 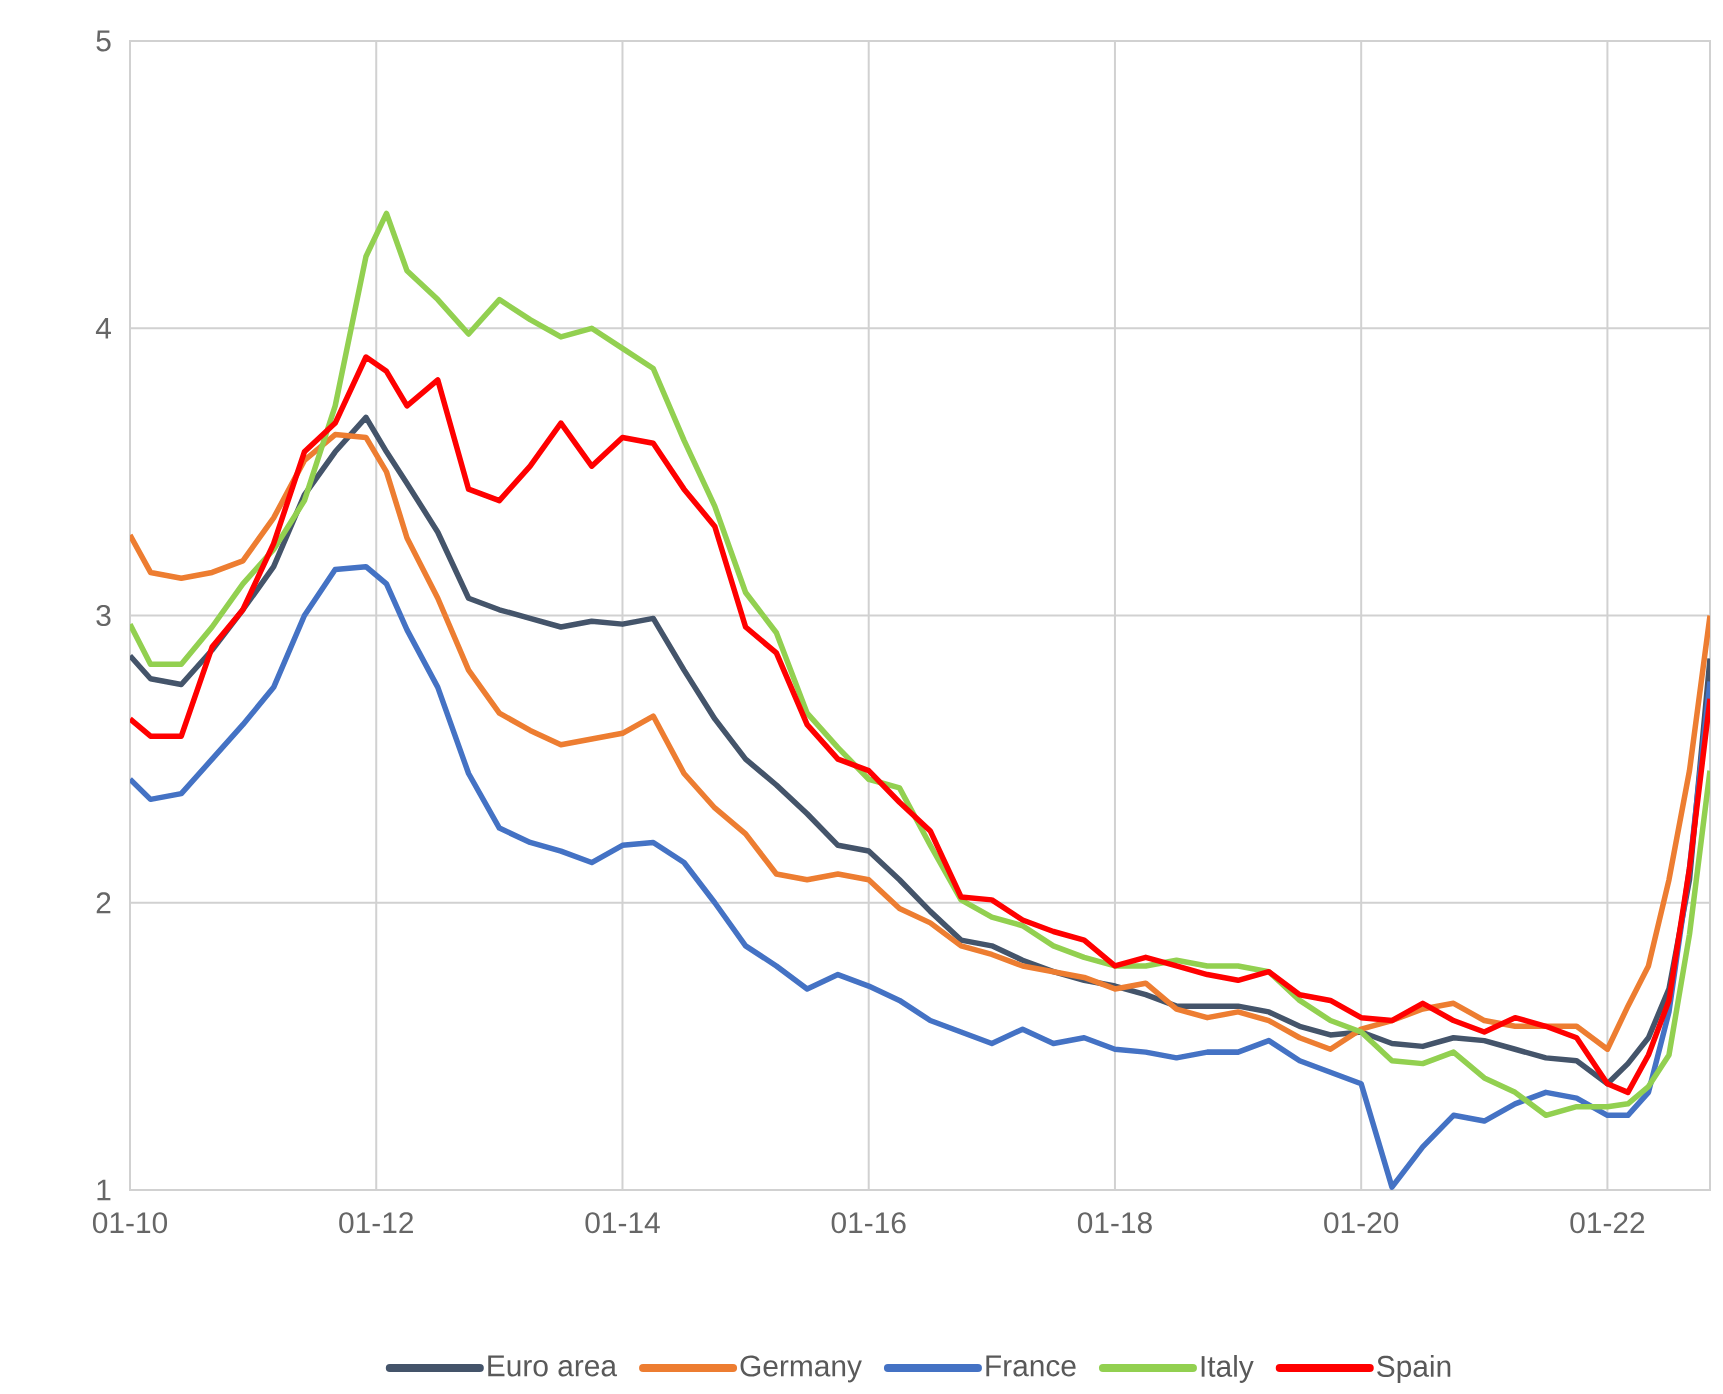 I want to click on x-tick-label: 01-14, so click(x=622, y=1223).